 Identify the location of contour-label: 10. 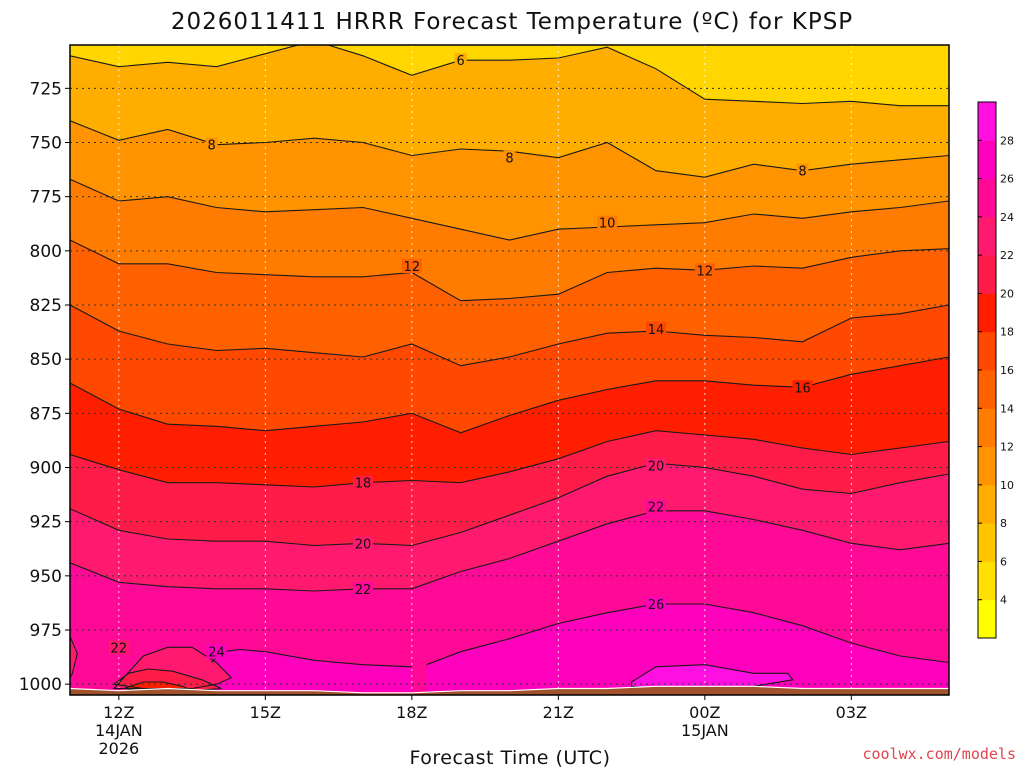
(607, 224).